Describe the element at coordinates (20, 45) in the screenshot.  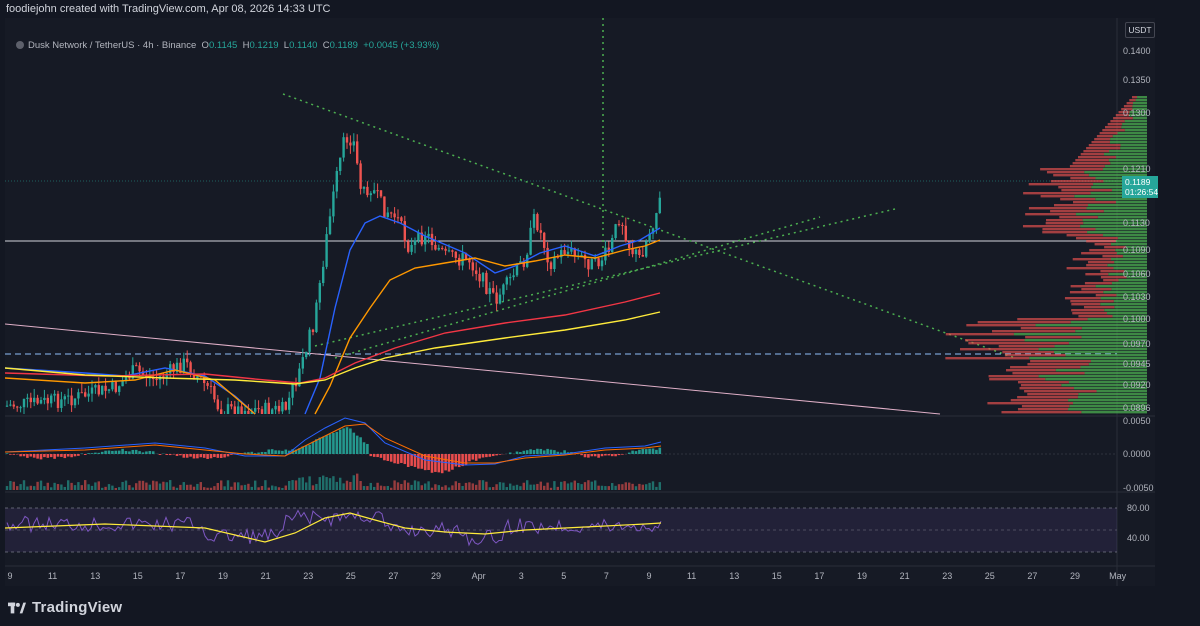
I see `symbol-logo-icon` at that location.